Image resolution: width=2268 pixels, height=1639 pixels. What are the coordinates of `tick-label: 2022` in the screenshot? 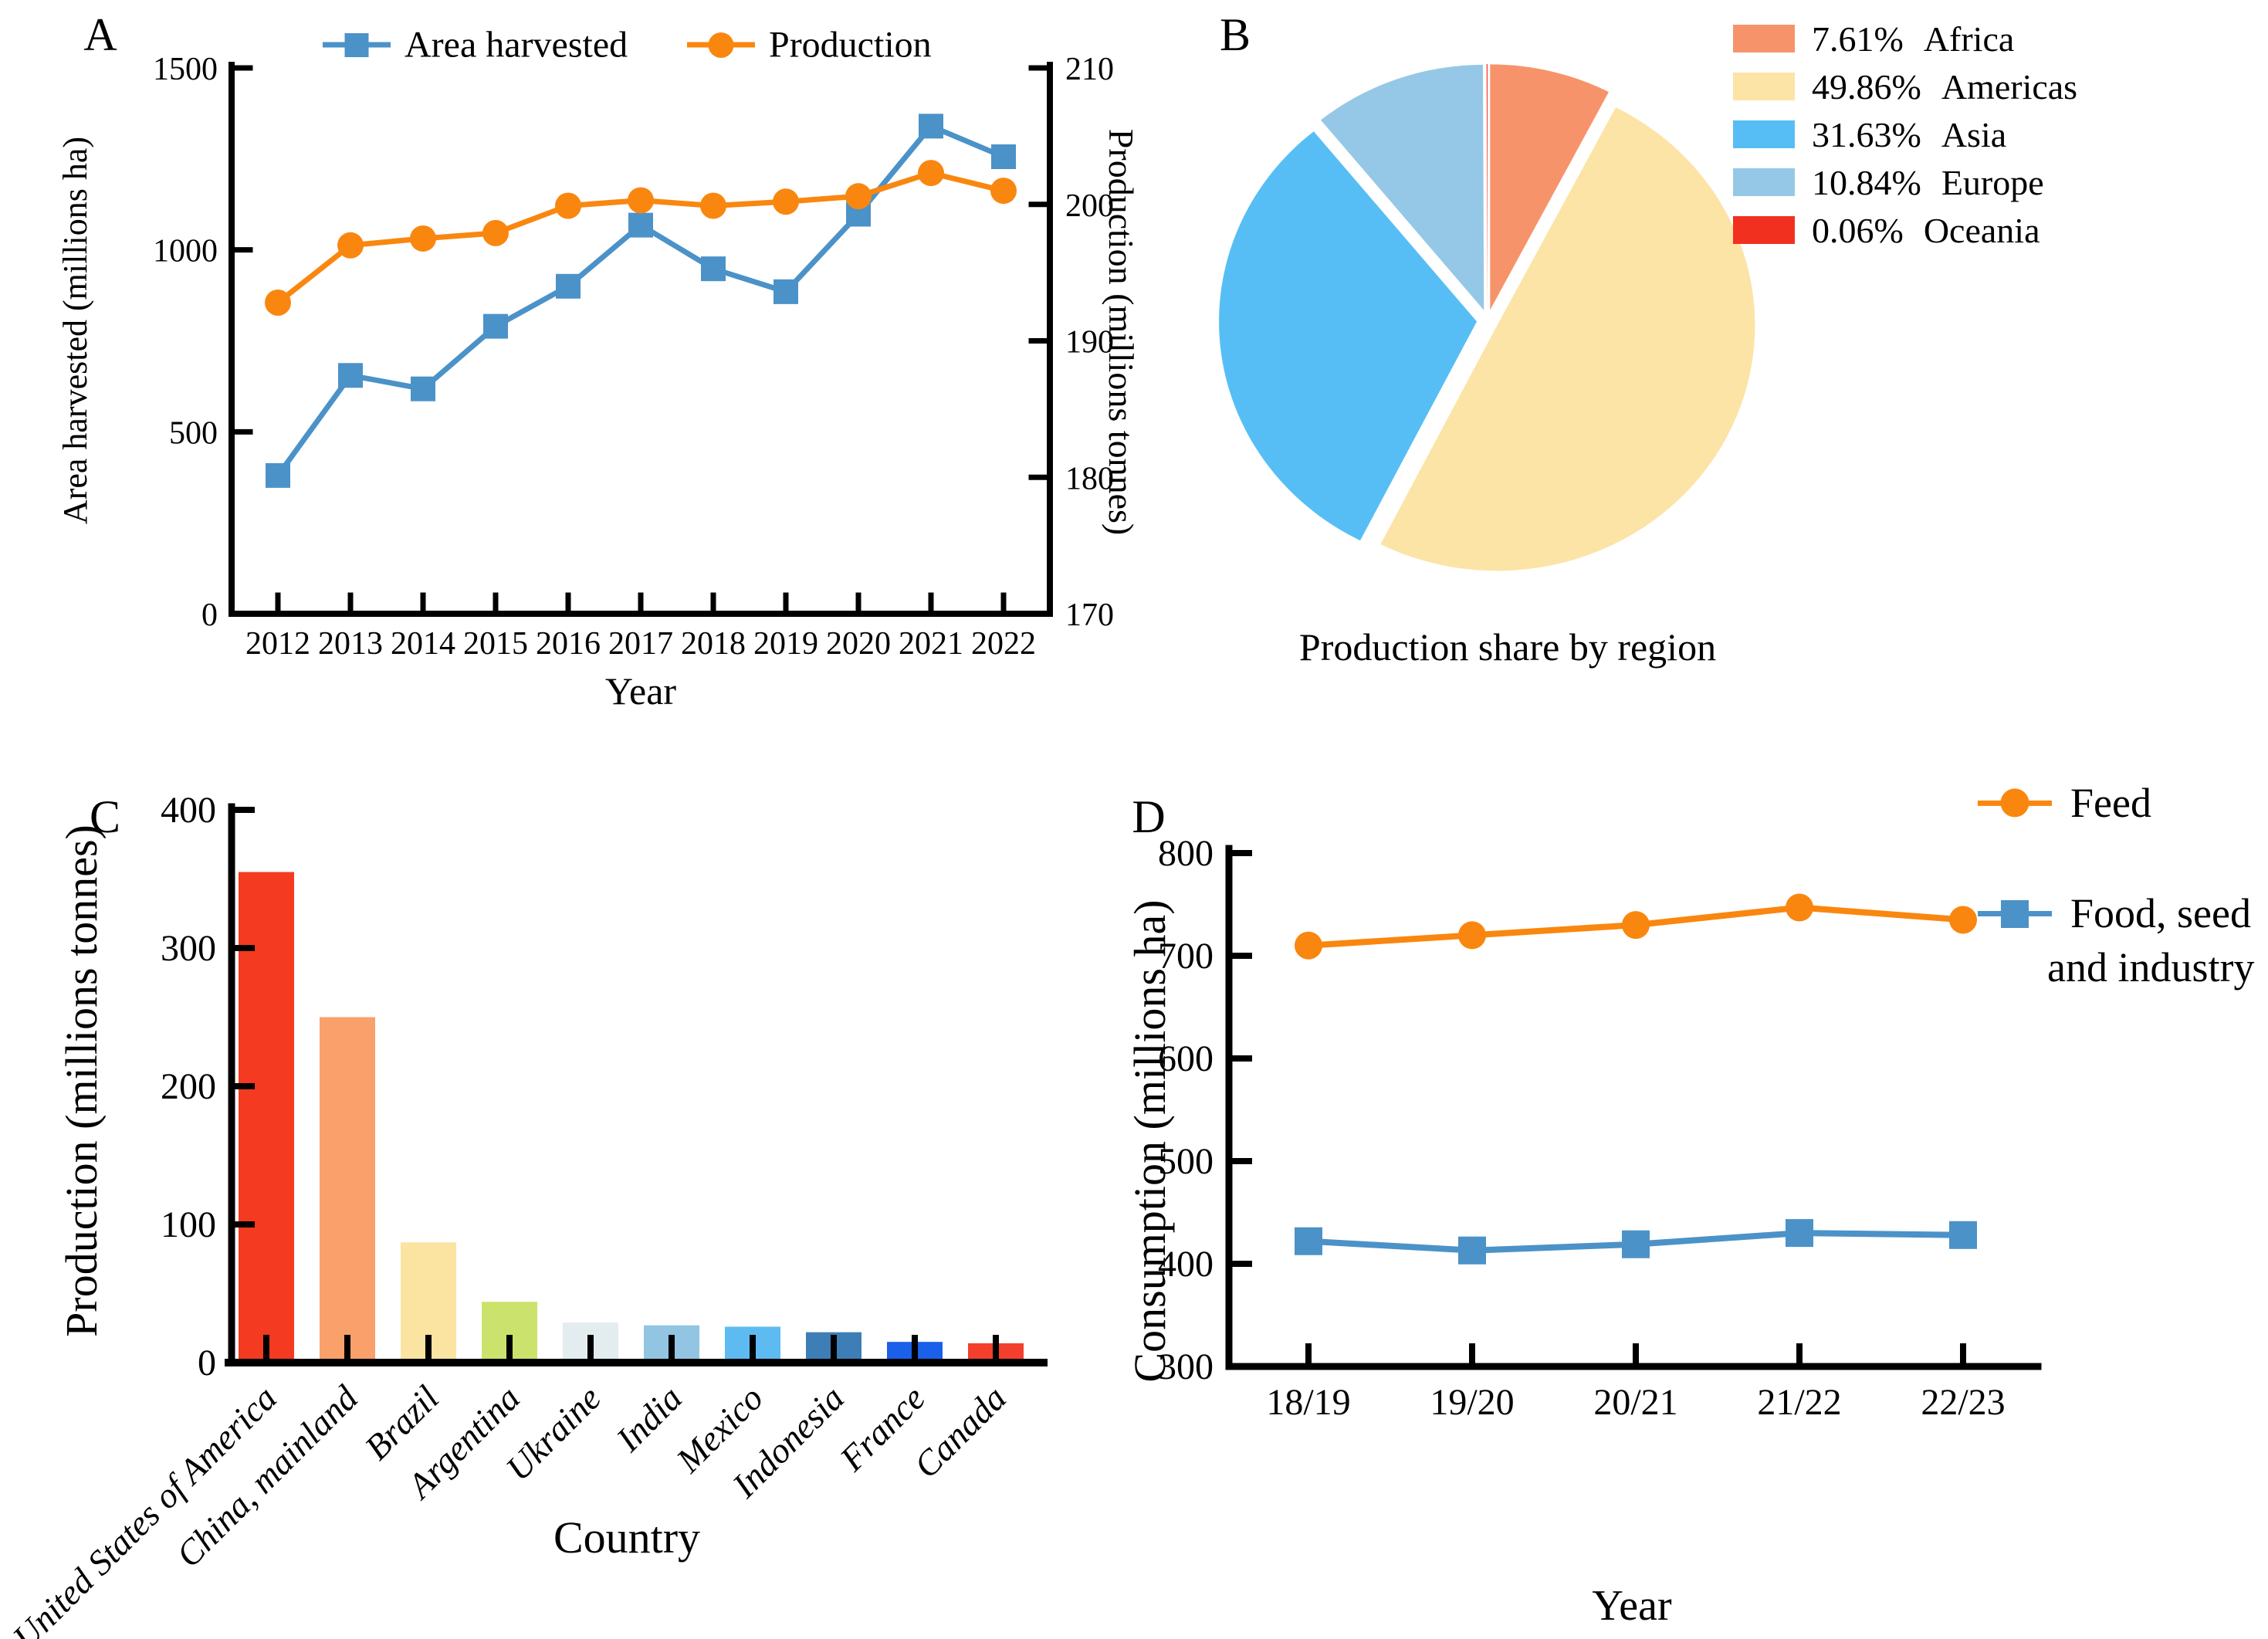 It's located at (1003, 644).